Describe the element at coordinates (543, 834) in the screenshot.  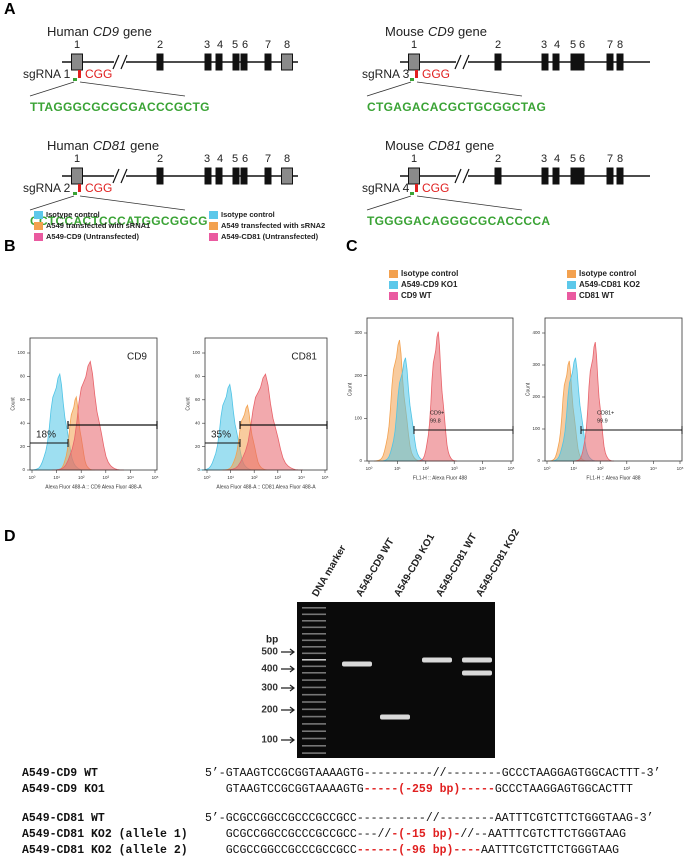
I see `sequence-part: //--AATTTCGTCTTCTGGGTAAG` at that location.